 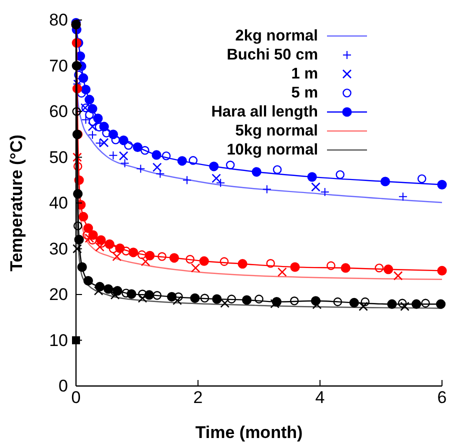 What do you see at coordinates (264, 112) in the screenshot?
I see `legend-label: Hara all length` at bounding box center [264, 112].